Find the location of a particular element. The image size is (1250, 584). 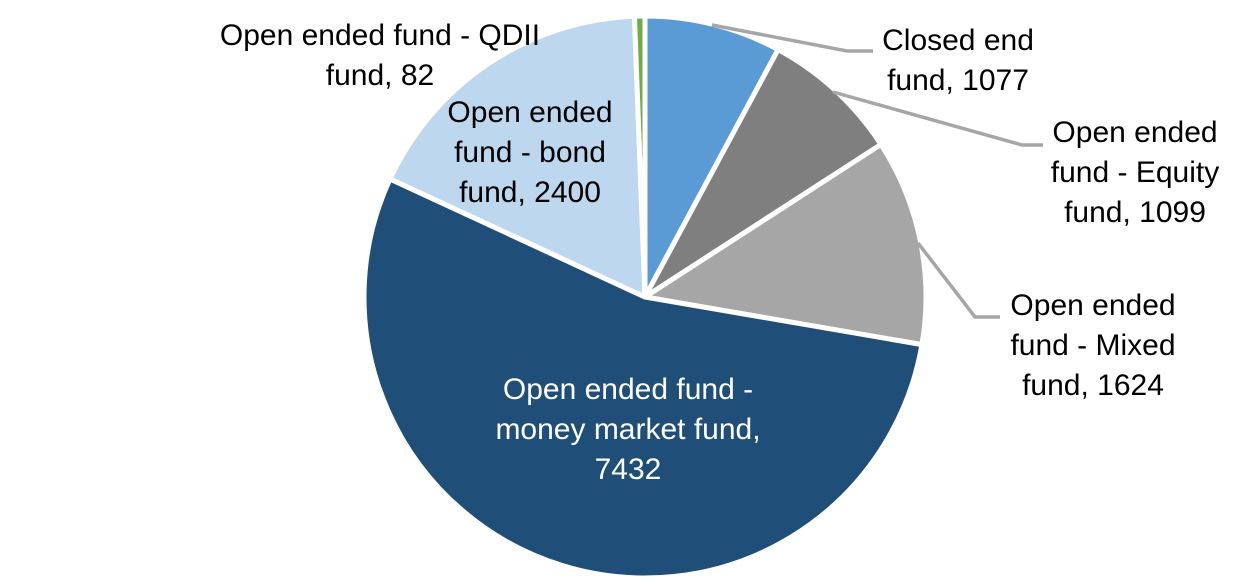

pie-slice-open-ended-fund-qdii-fund is located at coordinates (639, 156).